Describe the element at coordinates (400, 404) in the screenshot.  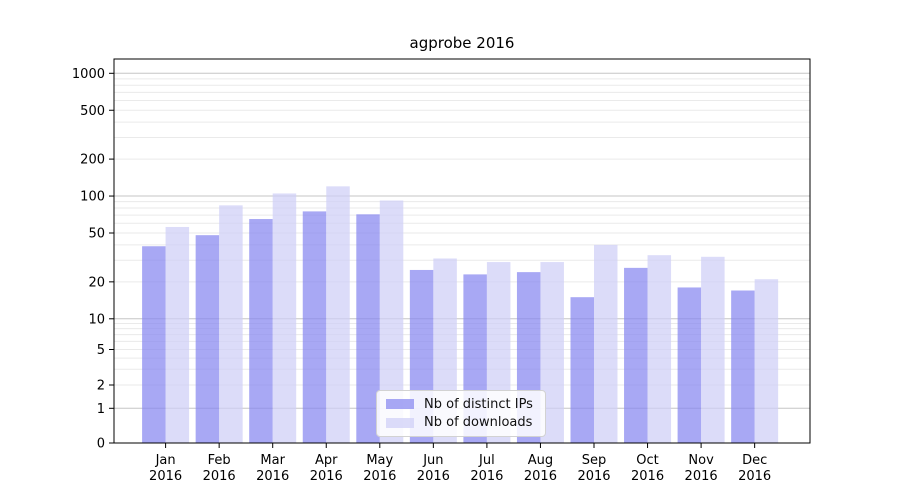
I see `legend-swatch-distinct-ips` at that location.